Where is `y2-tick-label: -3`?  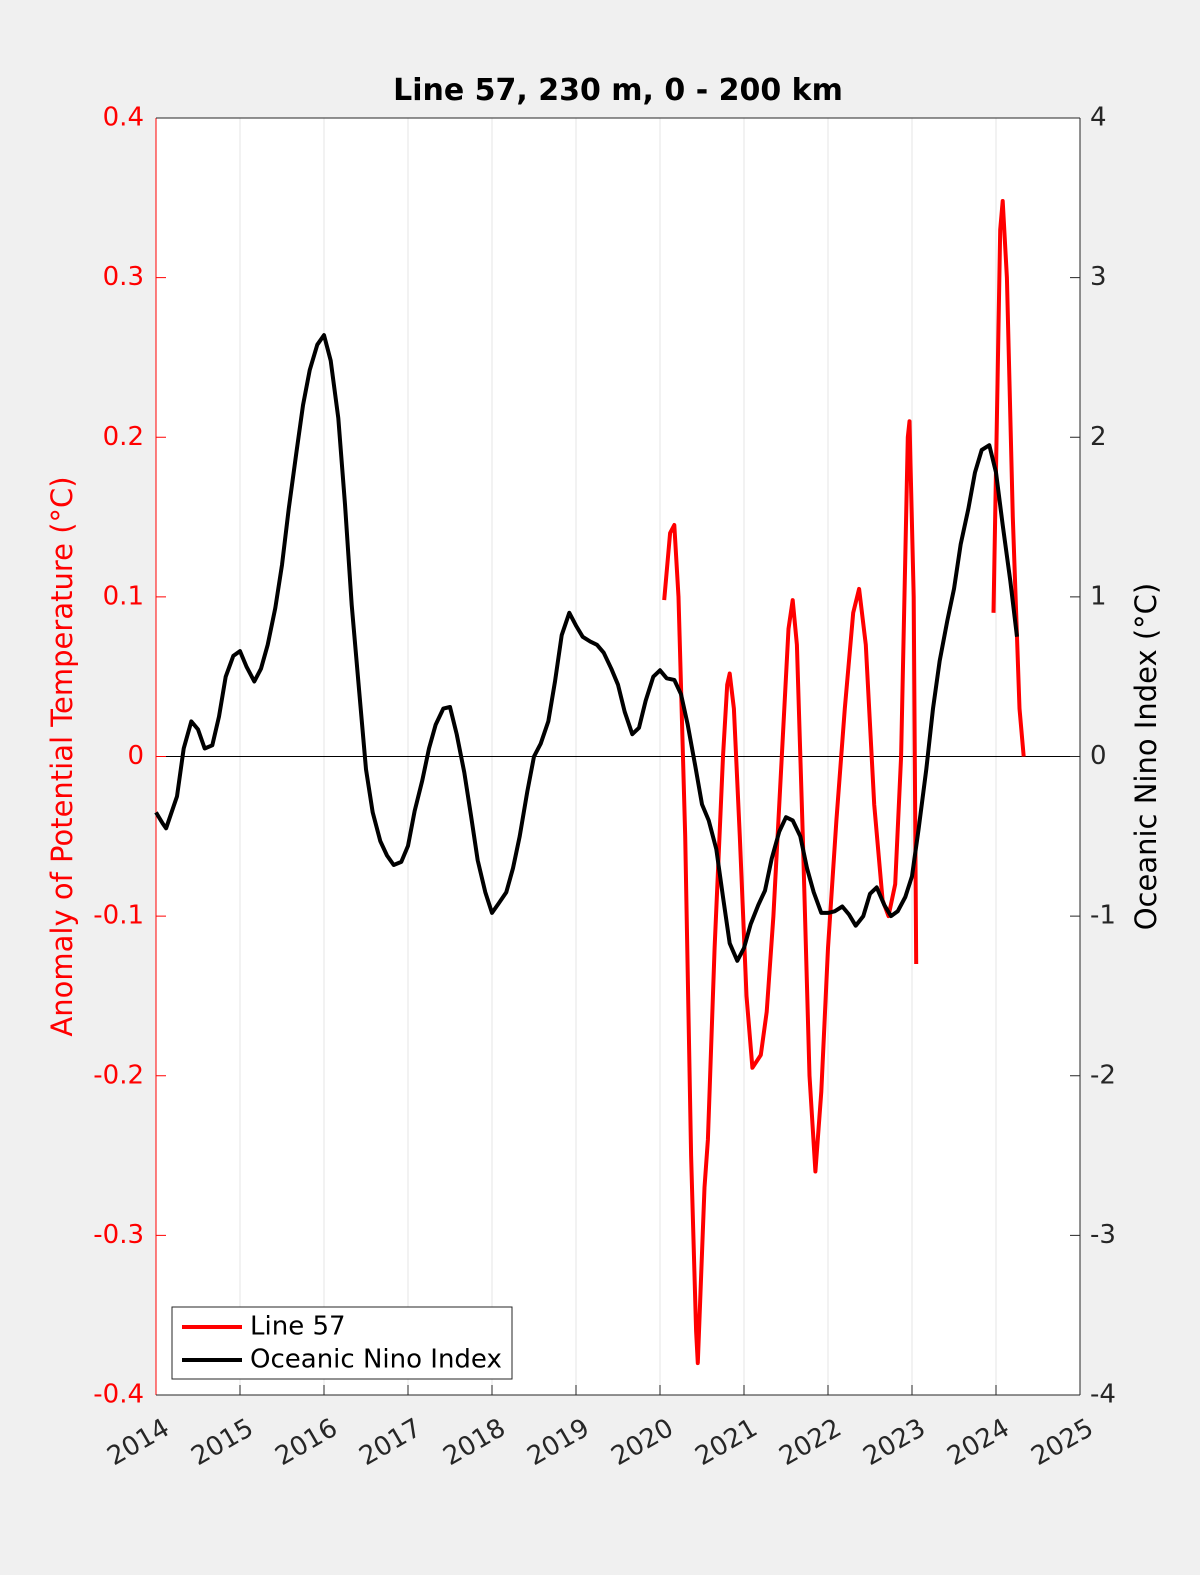 y2-tick-label: -3 is located at coordinates (1103, 1235).